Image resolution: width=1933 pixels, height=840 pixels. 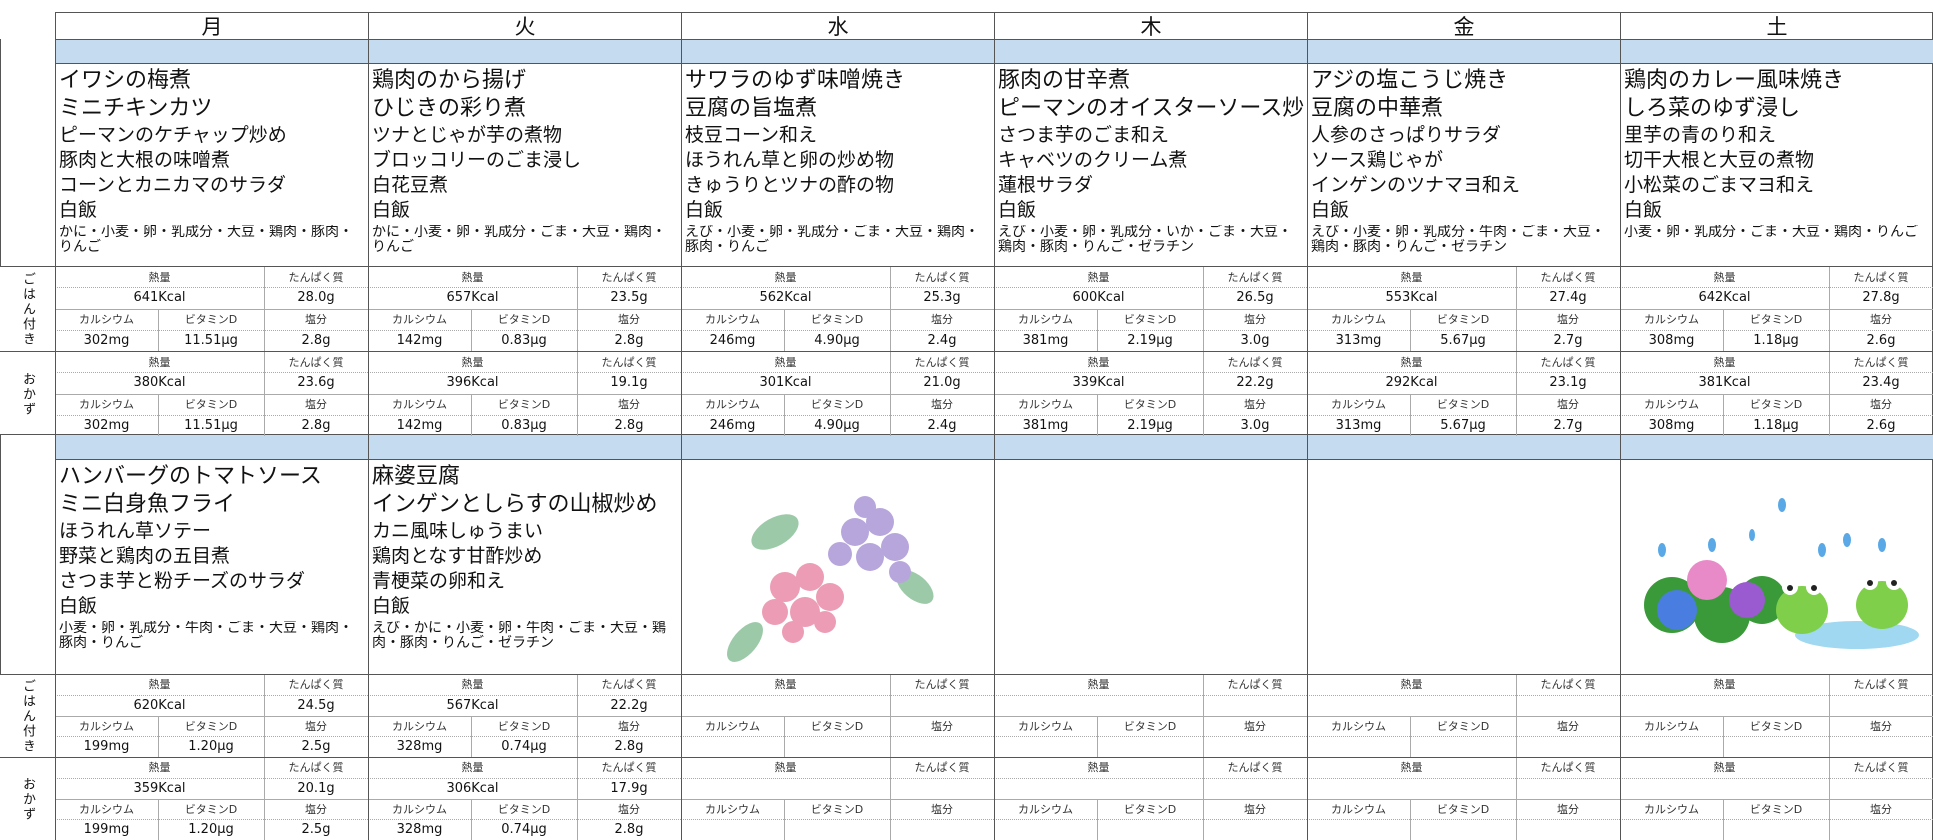 What do you see at coordinates (629, 788) in the screenshot?
I see `nutrition-value: 17.9g` at bounding box center [629, 788].